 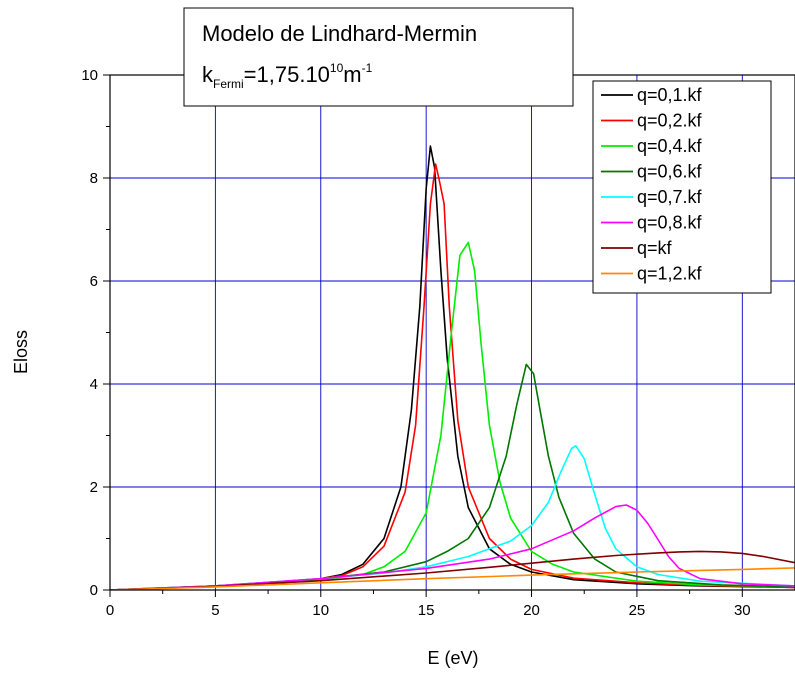 I want to click on subtitle-superscript-1: 10, so click(x=337, y=68).